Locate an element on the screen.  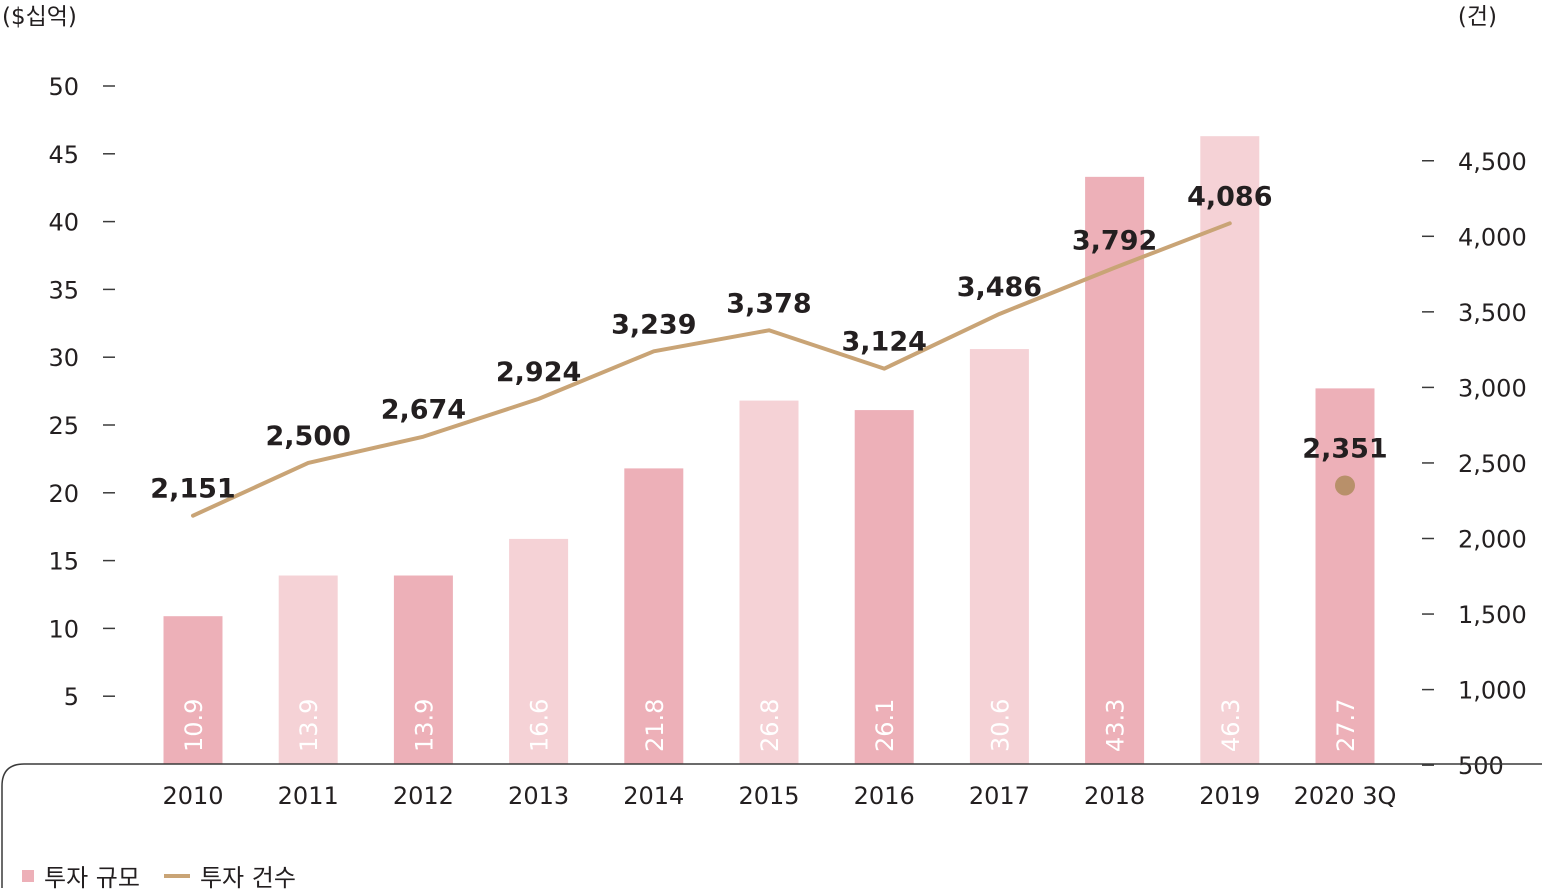
x-tick-label: 2020 3Q is located at coordinates (1345, 796).